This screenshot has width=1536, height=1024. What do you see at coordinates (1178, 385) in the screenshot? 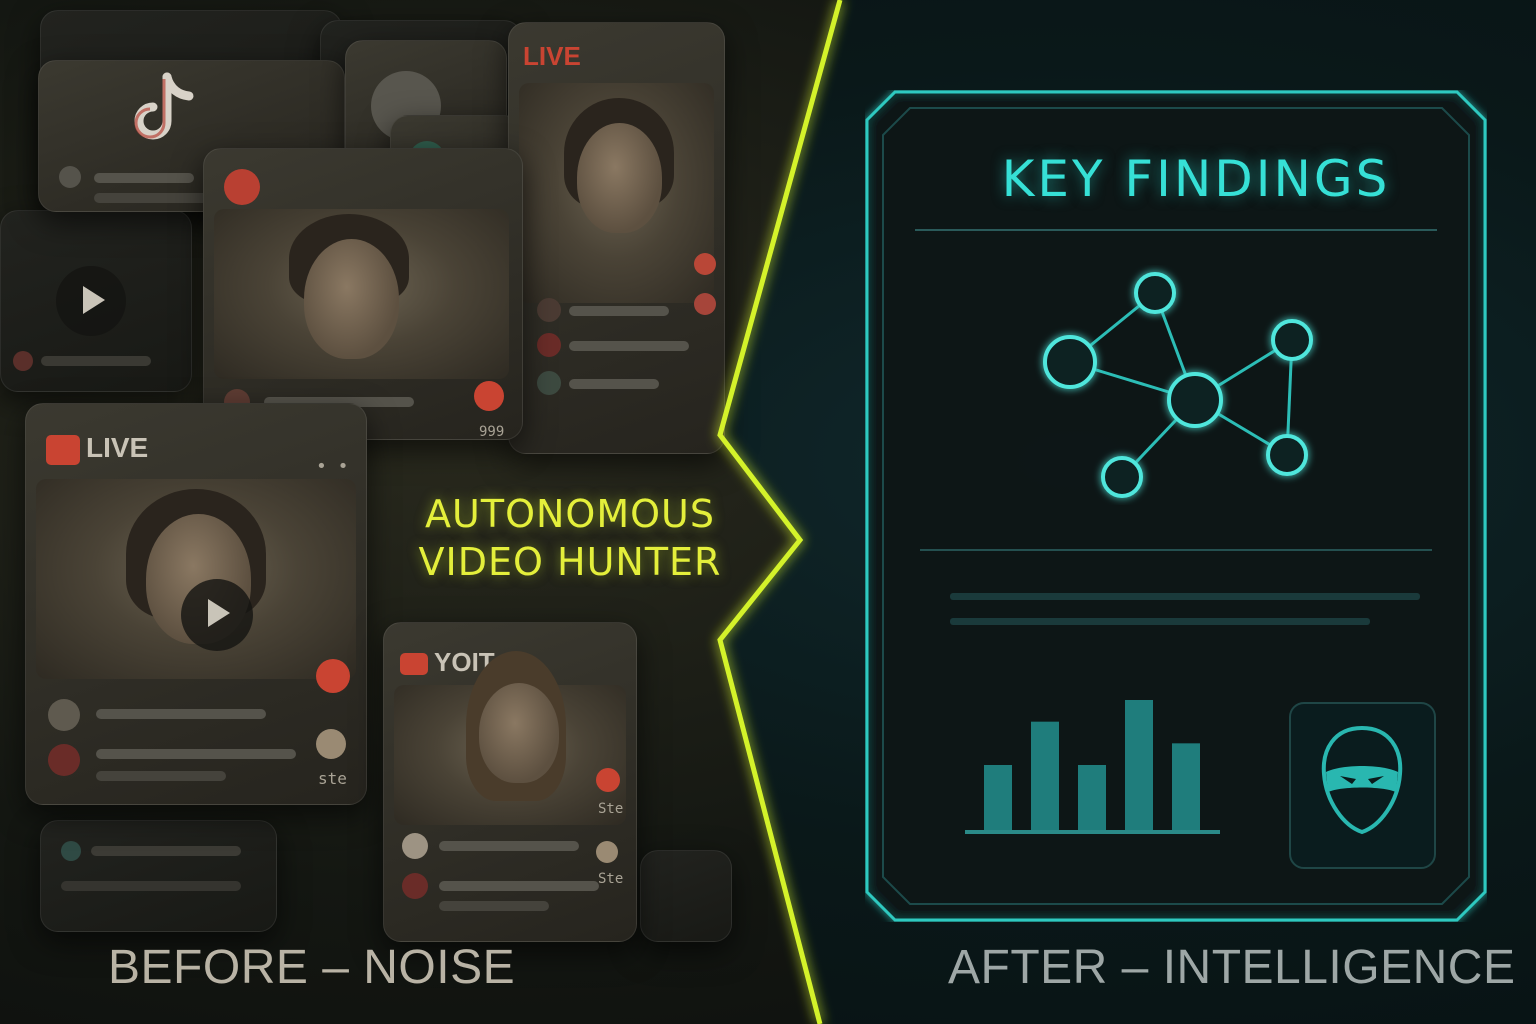
I see `network-graph-icon` at bounding box center [1178, 385].